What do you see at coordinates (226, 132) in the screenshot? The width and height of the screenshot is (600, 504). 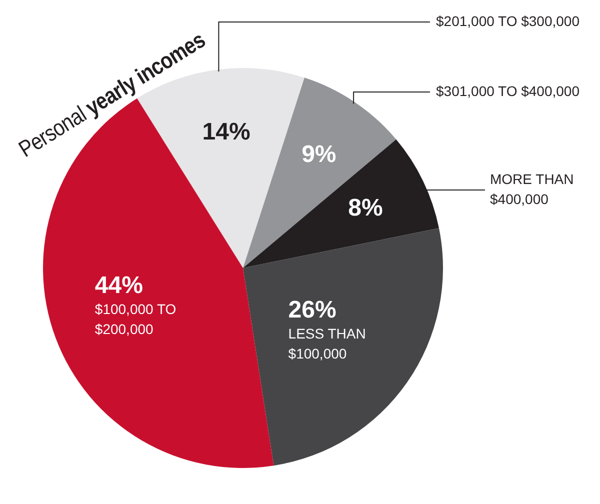 I see `data-label: 14%` at bounding box center [226, 132].